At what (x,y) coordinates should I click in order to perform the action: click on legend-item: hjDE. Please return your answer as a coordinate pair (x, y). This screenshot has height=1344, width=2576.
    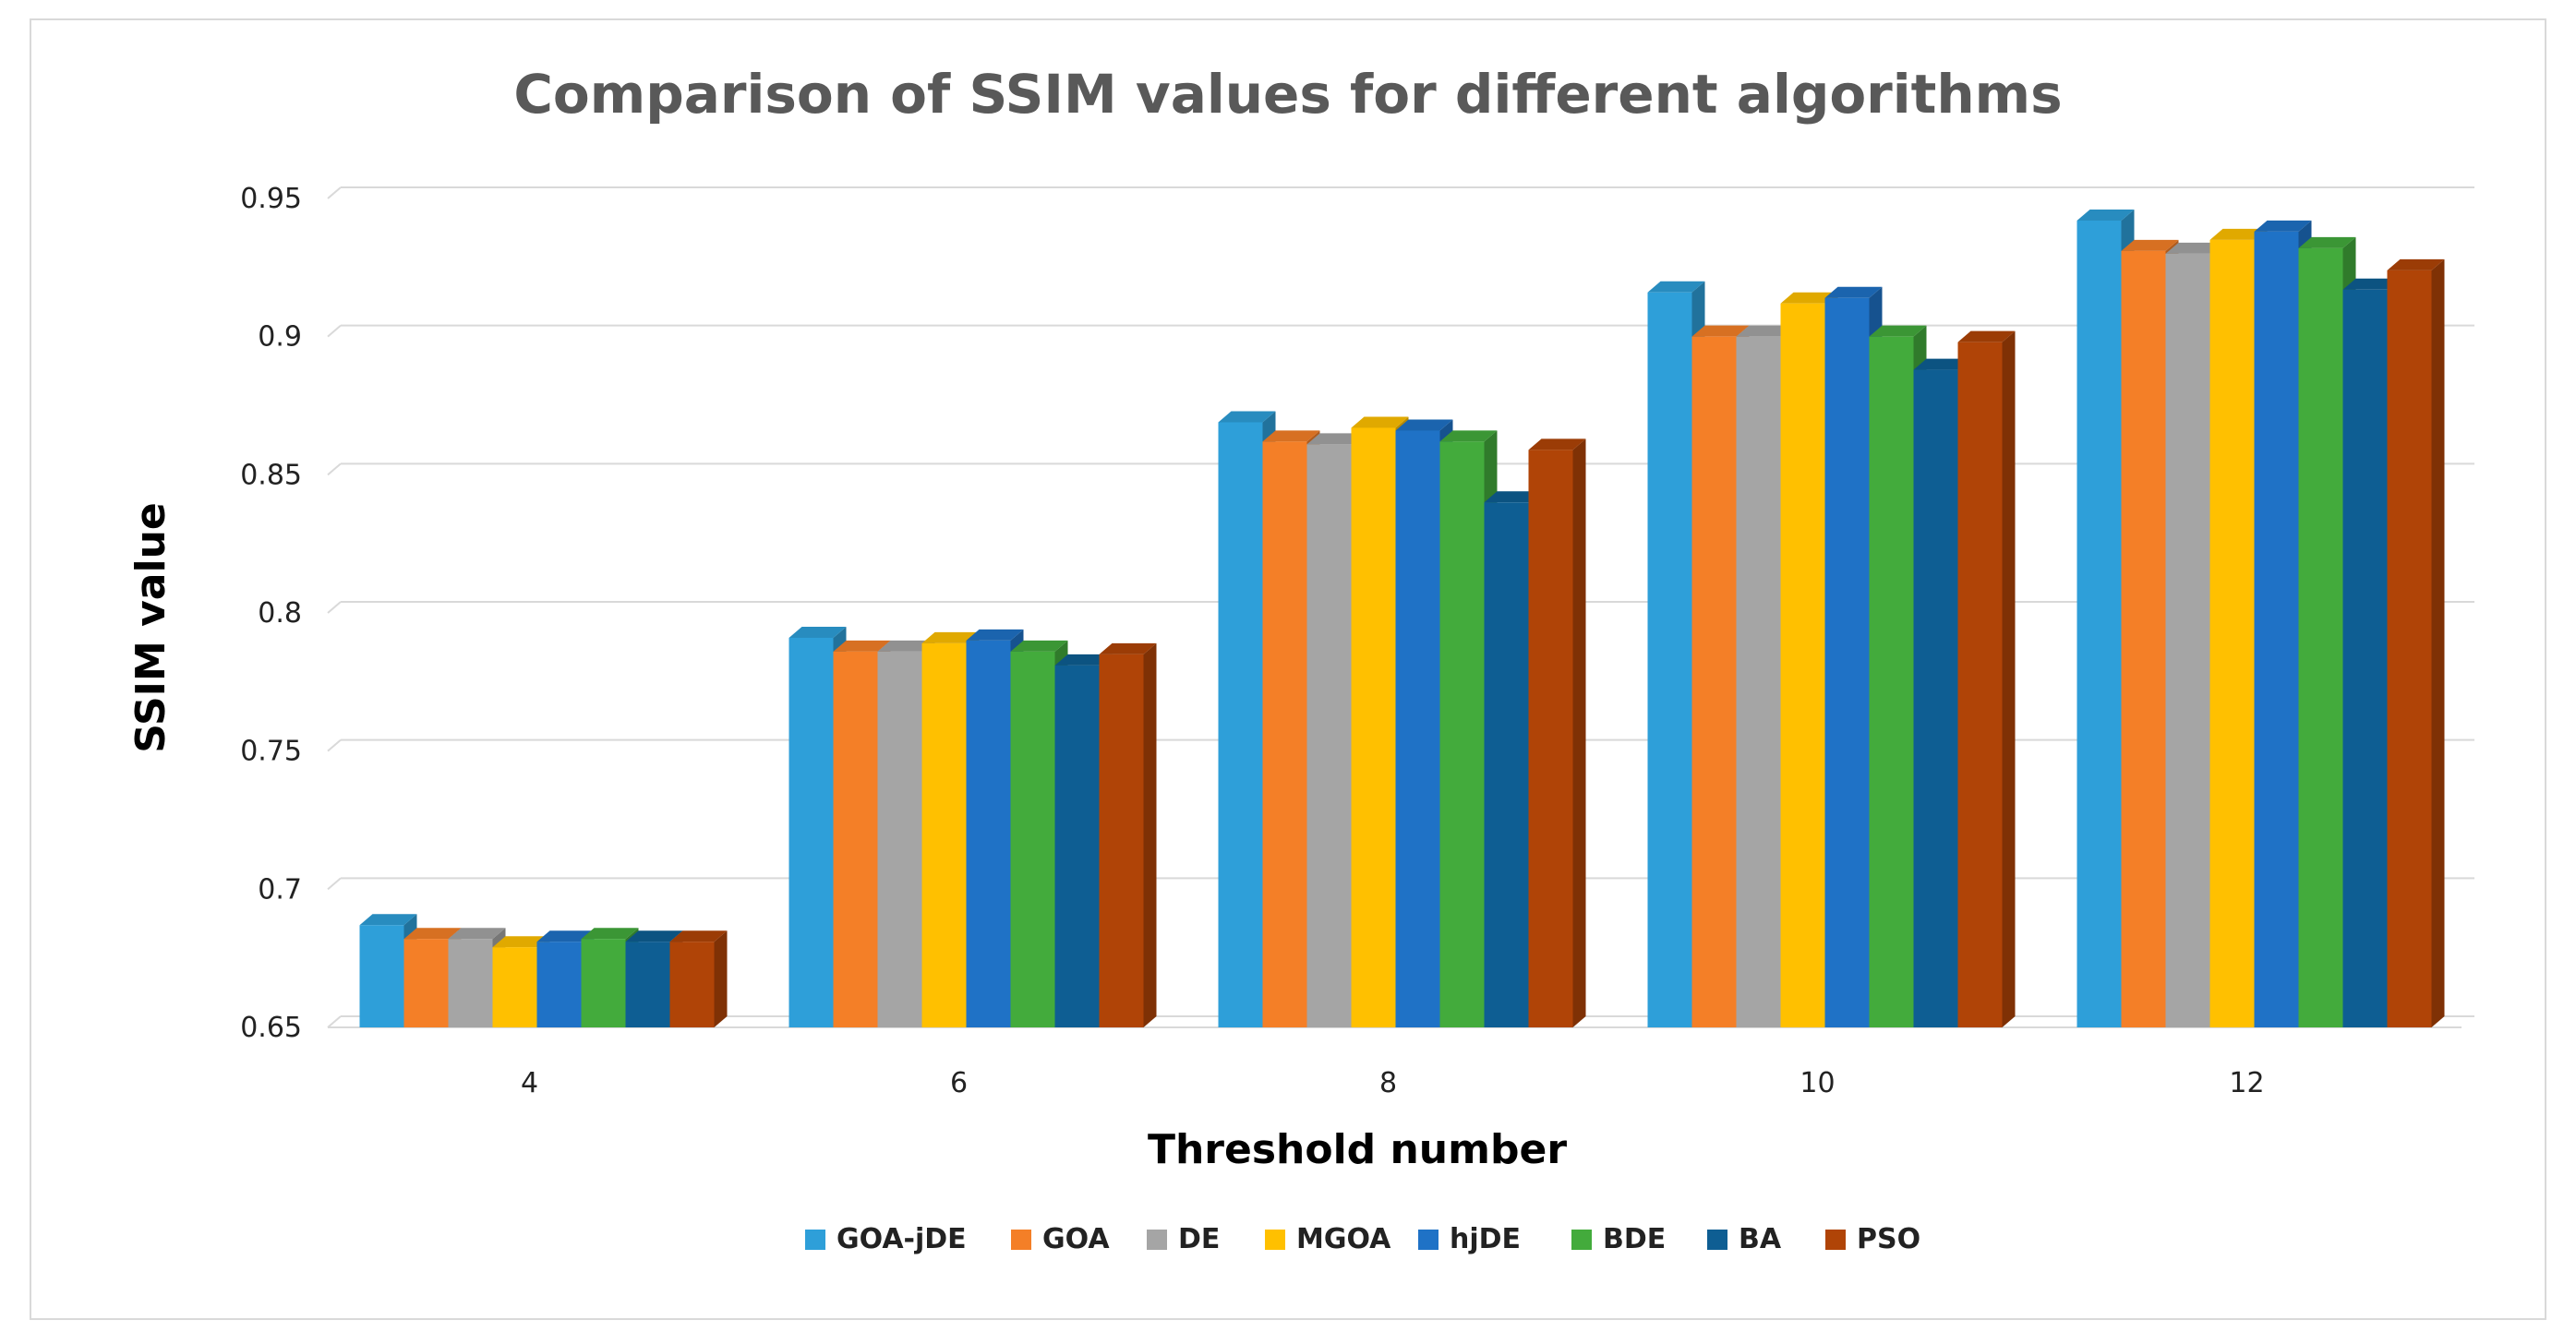
    Looking at the image, I should click on (1469, 1239).